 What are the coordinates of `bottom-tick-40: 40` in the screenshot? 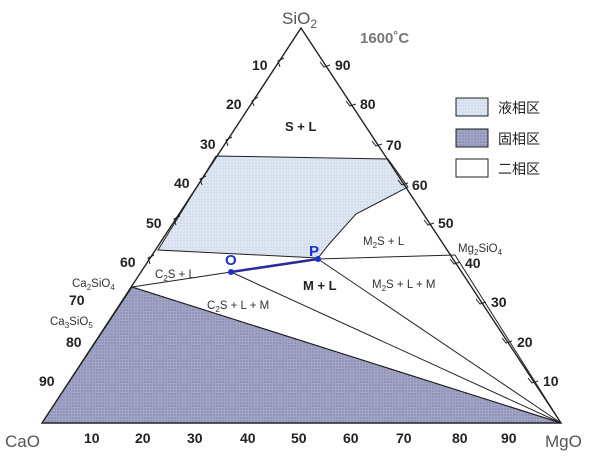 It's located at (248, 438).